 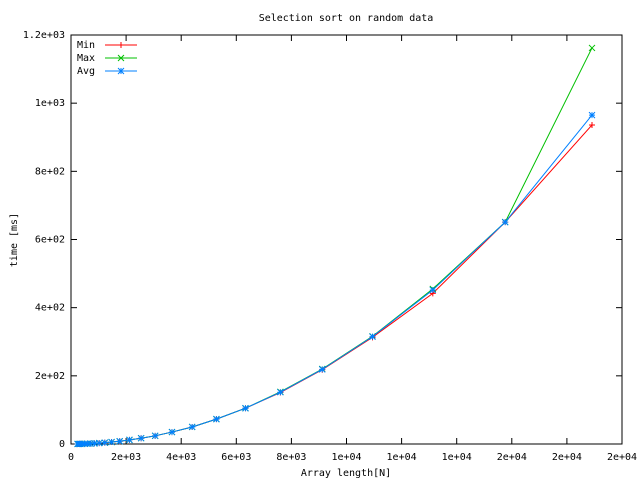 What do you see at coordinates (126, 457) in the screenshot?
I see `x-tick-label: 2e+03` at bounding box center [126, 457].